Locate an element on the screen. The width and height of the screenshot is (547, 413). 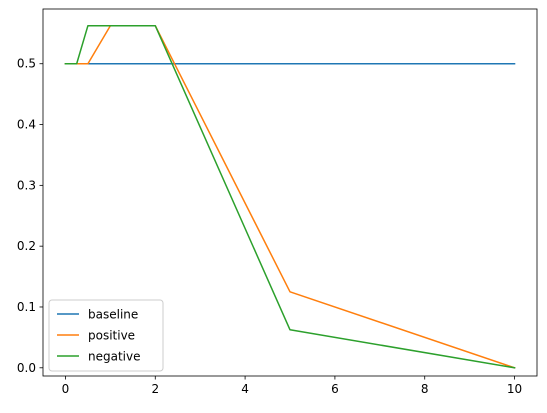
legend-label-negative: negative is located at coordinates (114, 357).